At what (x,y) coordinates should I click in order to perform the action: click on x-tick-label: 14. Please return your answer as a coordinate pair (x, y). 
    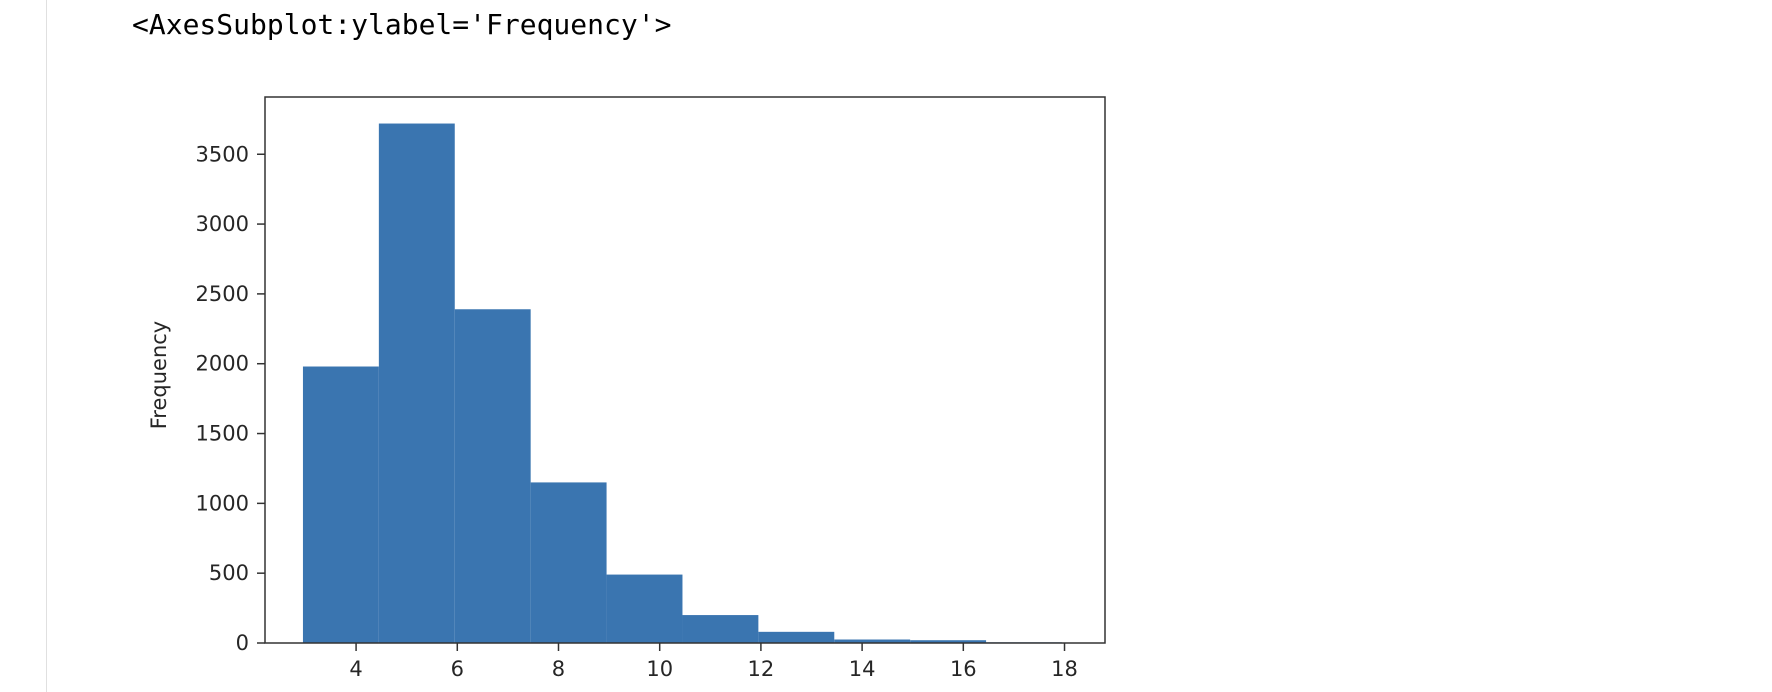
    Looking at the image, I should click on (862, 669).